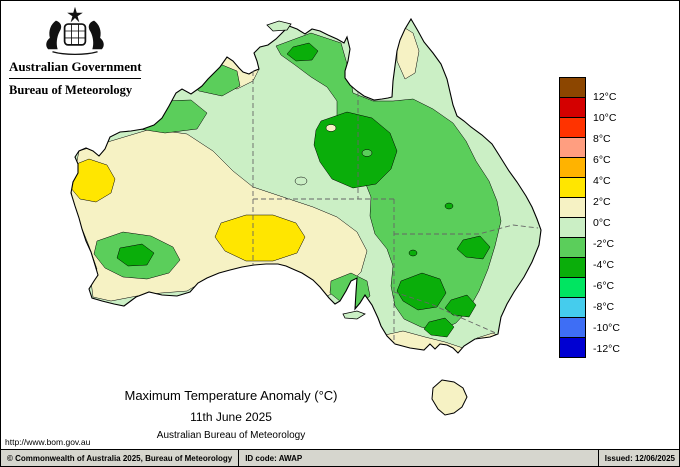 The height and width of the screenshot is (467, 680). What do you see at coordinates (473, 247) in the screenshot?
I see `anomaly-region-darkgreen-qld-coast` at bounding box center [473, 247].